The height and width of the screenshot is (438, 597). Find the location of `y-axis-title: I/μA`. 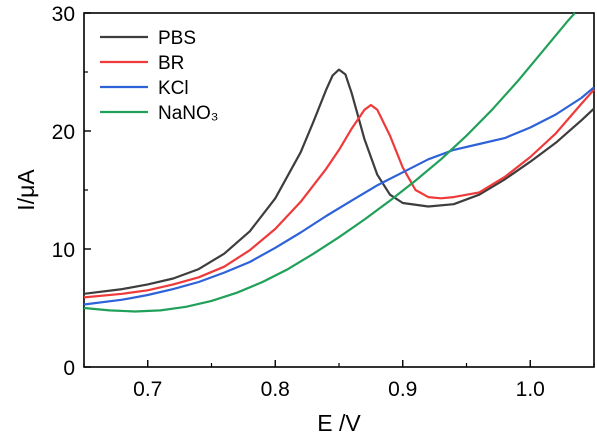

y-axis-title: I/μA is located at coordinates (26, 190).